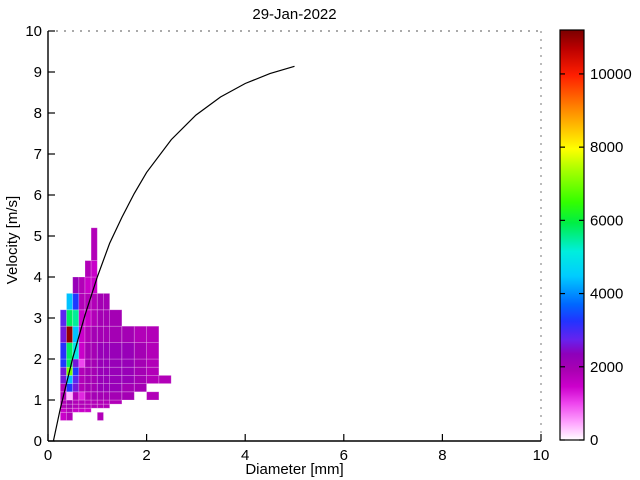 The image size is (640, 480). Describe the element at coordinates (606, 367) in the screenshot. I see `colorbar-tick-label: 2000` at that location.